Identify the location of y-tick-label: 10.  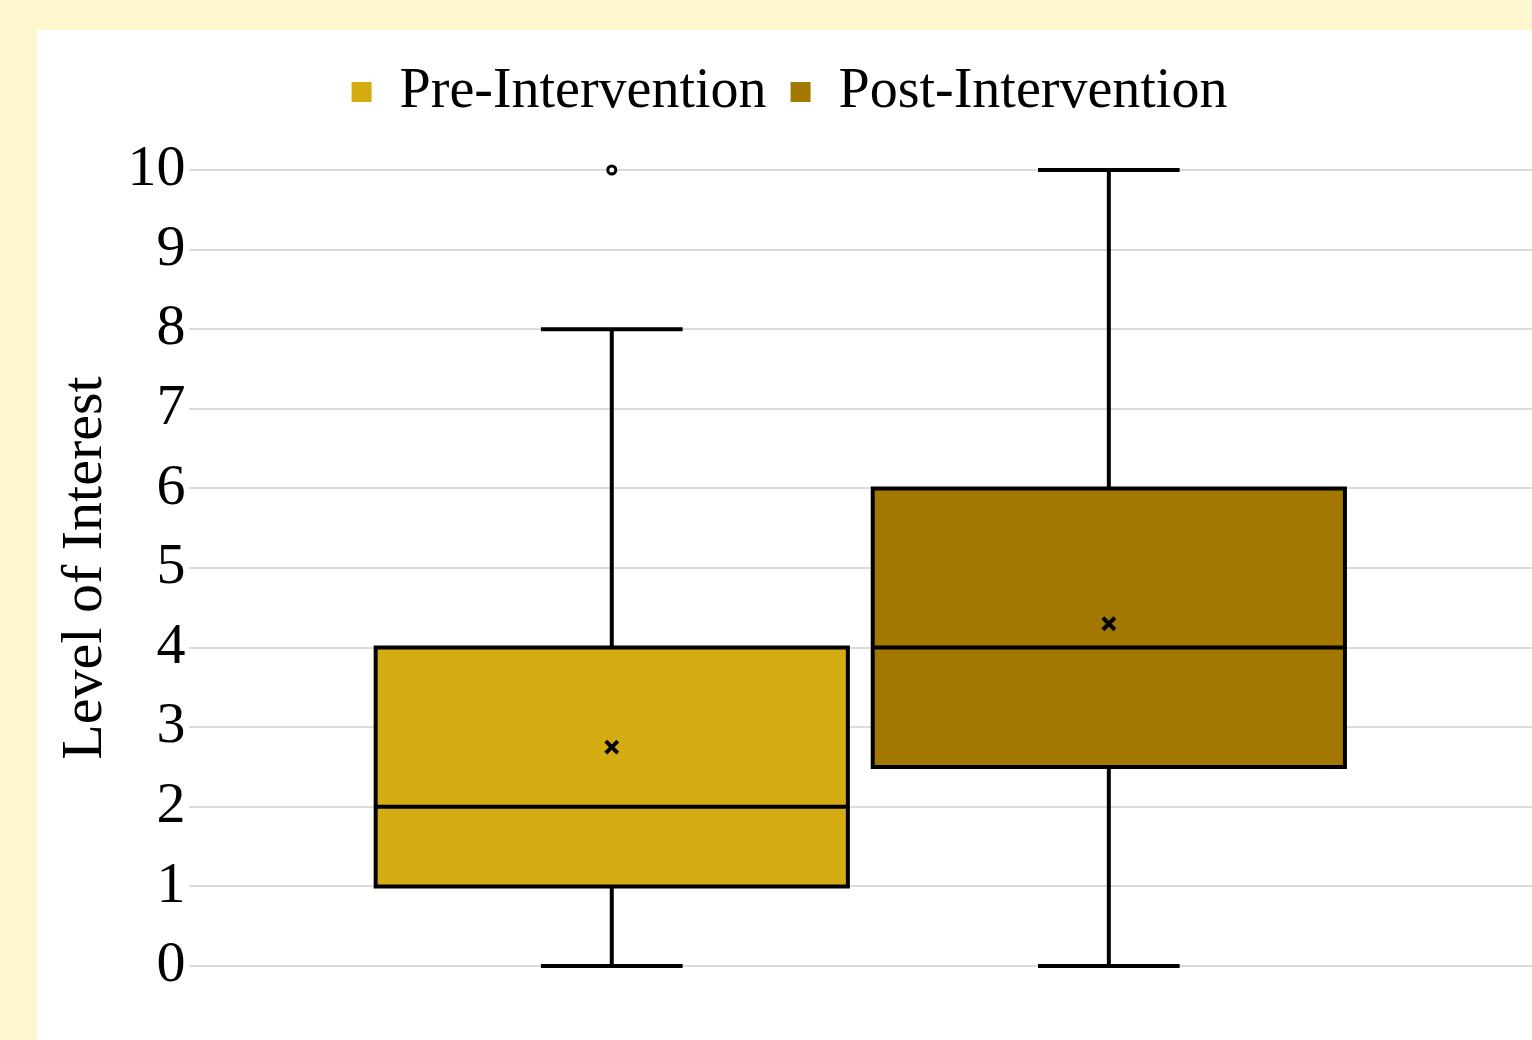
(156, 166).